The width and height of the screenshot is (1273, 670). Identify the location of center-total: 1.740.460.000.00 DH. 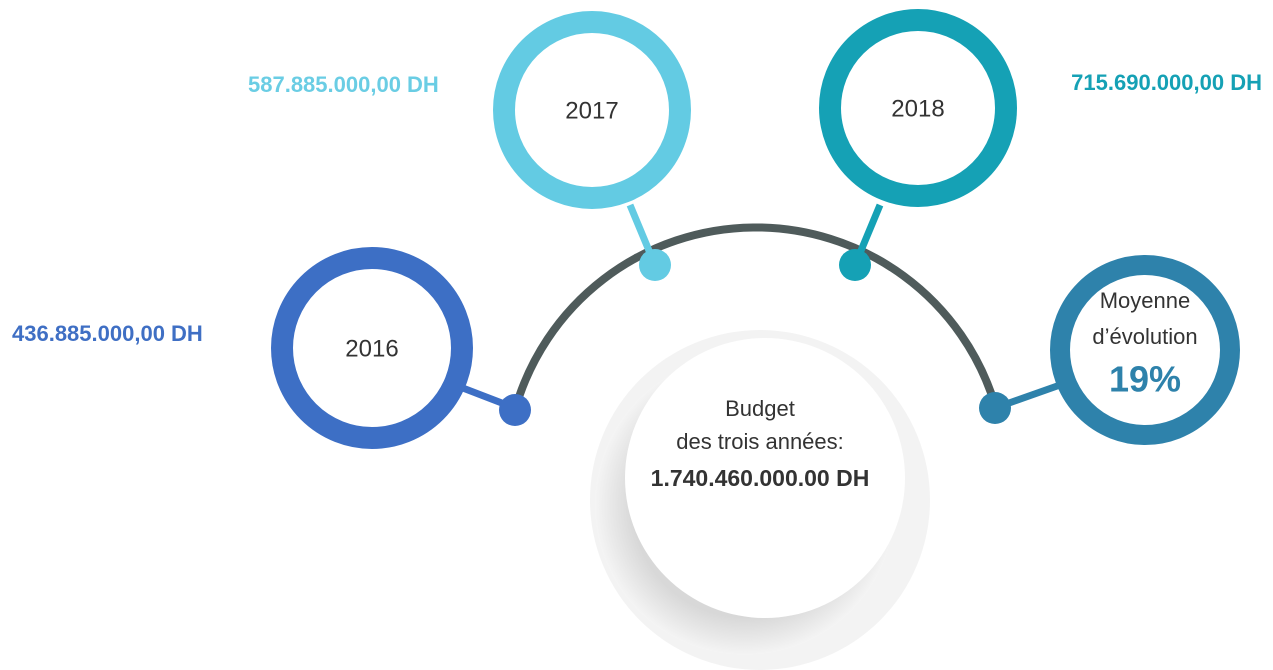
(760, 478).